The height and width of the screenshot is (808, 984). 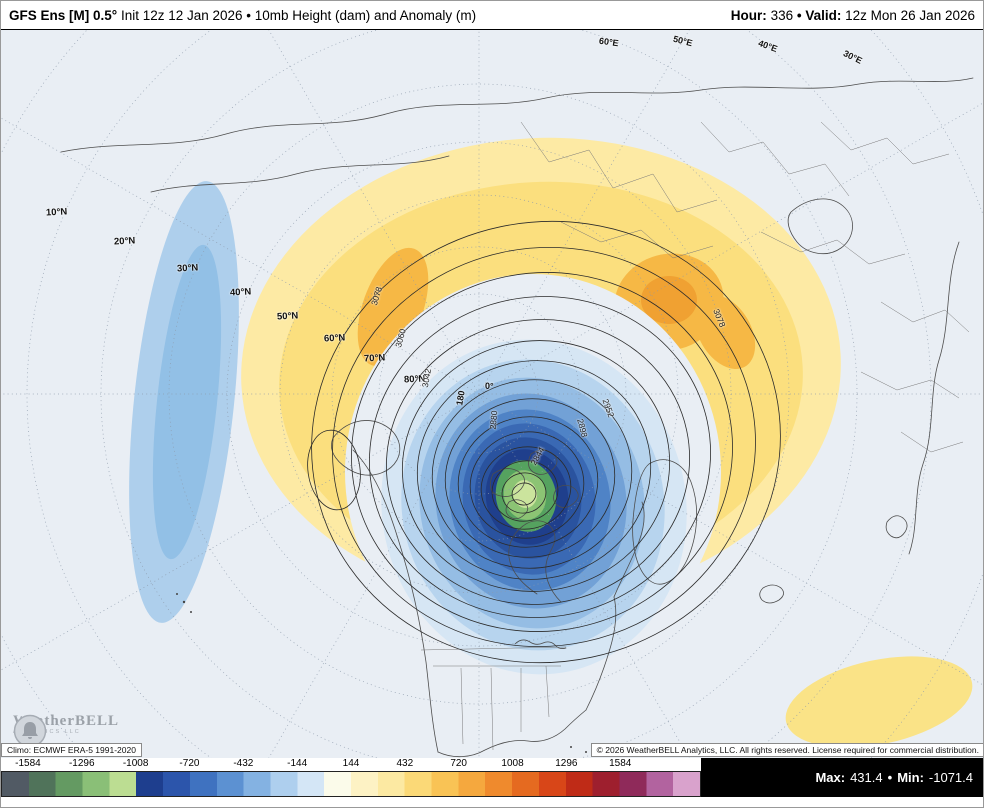 What do you see at coordinates (66, 731) in the screenshot?
I see `weatherbell-logo: WeatherBELL ANALYTICS LLC` at bounding box center [66, 731].